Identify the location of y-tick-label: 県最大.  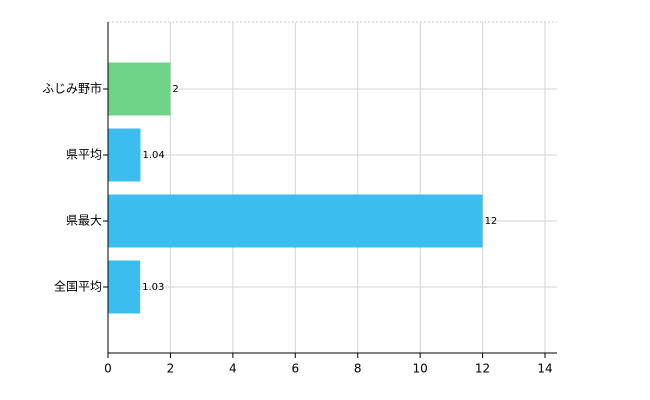
(84, 221).